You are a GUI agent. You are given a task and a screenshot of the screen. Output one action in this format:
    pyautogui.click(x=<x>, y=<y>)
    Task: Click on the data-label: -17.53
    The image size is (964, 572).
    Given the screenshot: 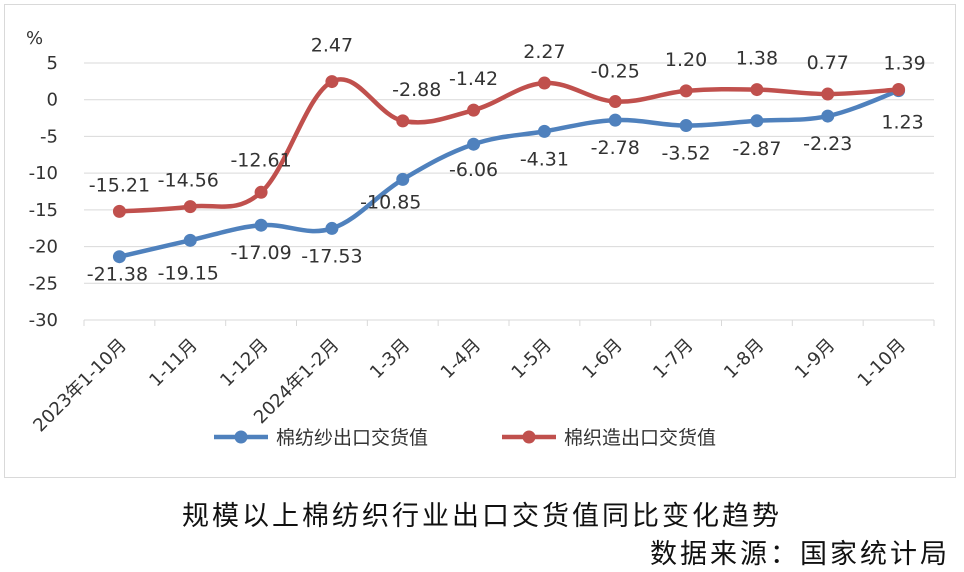 What is the action you would take?
    pyautogui.click(x=331, y=256)
    